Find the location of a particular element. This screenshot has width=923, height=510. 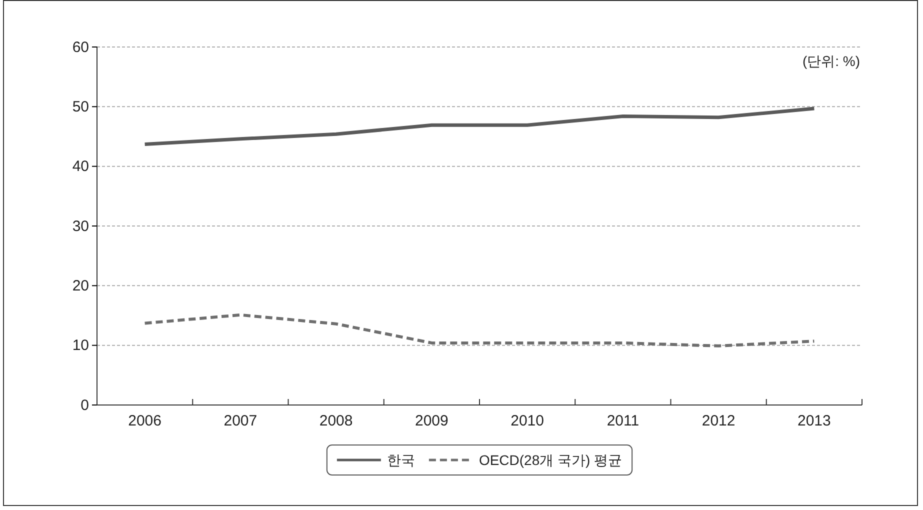

y-tick-label: 60 is located at coordinates (80, 47).